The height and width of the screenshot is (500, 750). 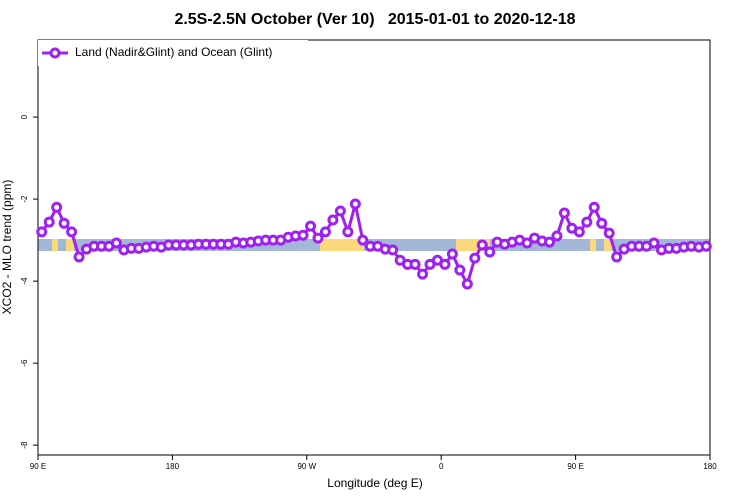 I want to click on legend-label: Land (Nadir&Glint) and Ocean (Glint), so click(x=173, y=52).